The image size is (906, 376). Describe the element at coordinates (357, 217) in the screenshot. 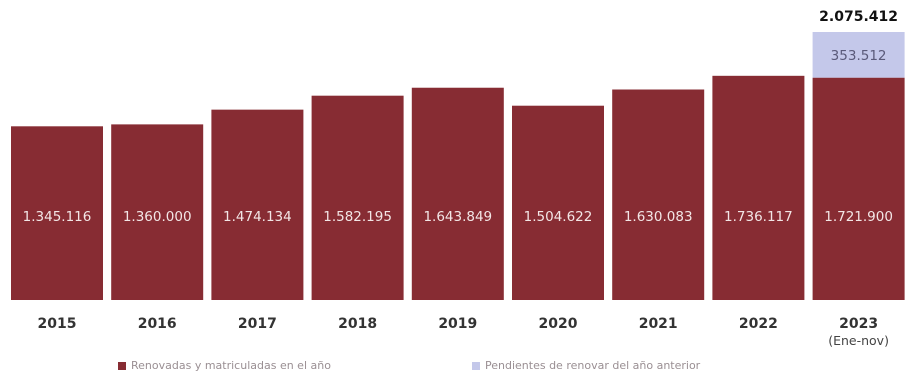

I see `bar-value-label-2018: 1.582.195` at that location.